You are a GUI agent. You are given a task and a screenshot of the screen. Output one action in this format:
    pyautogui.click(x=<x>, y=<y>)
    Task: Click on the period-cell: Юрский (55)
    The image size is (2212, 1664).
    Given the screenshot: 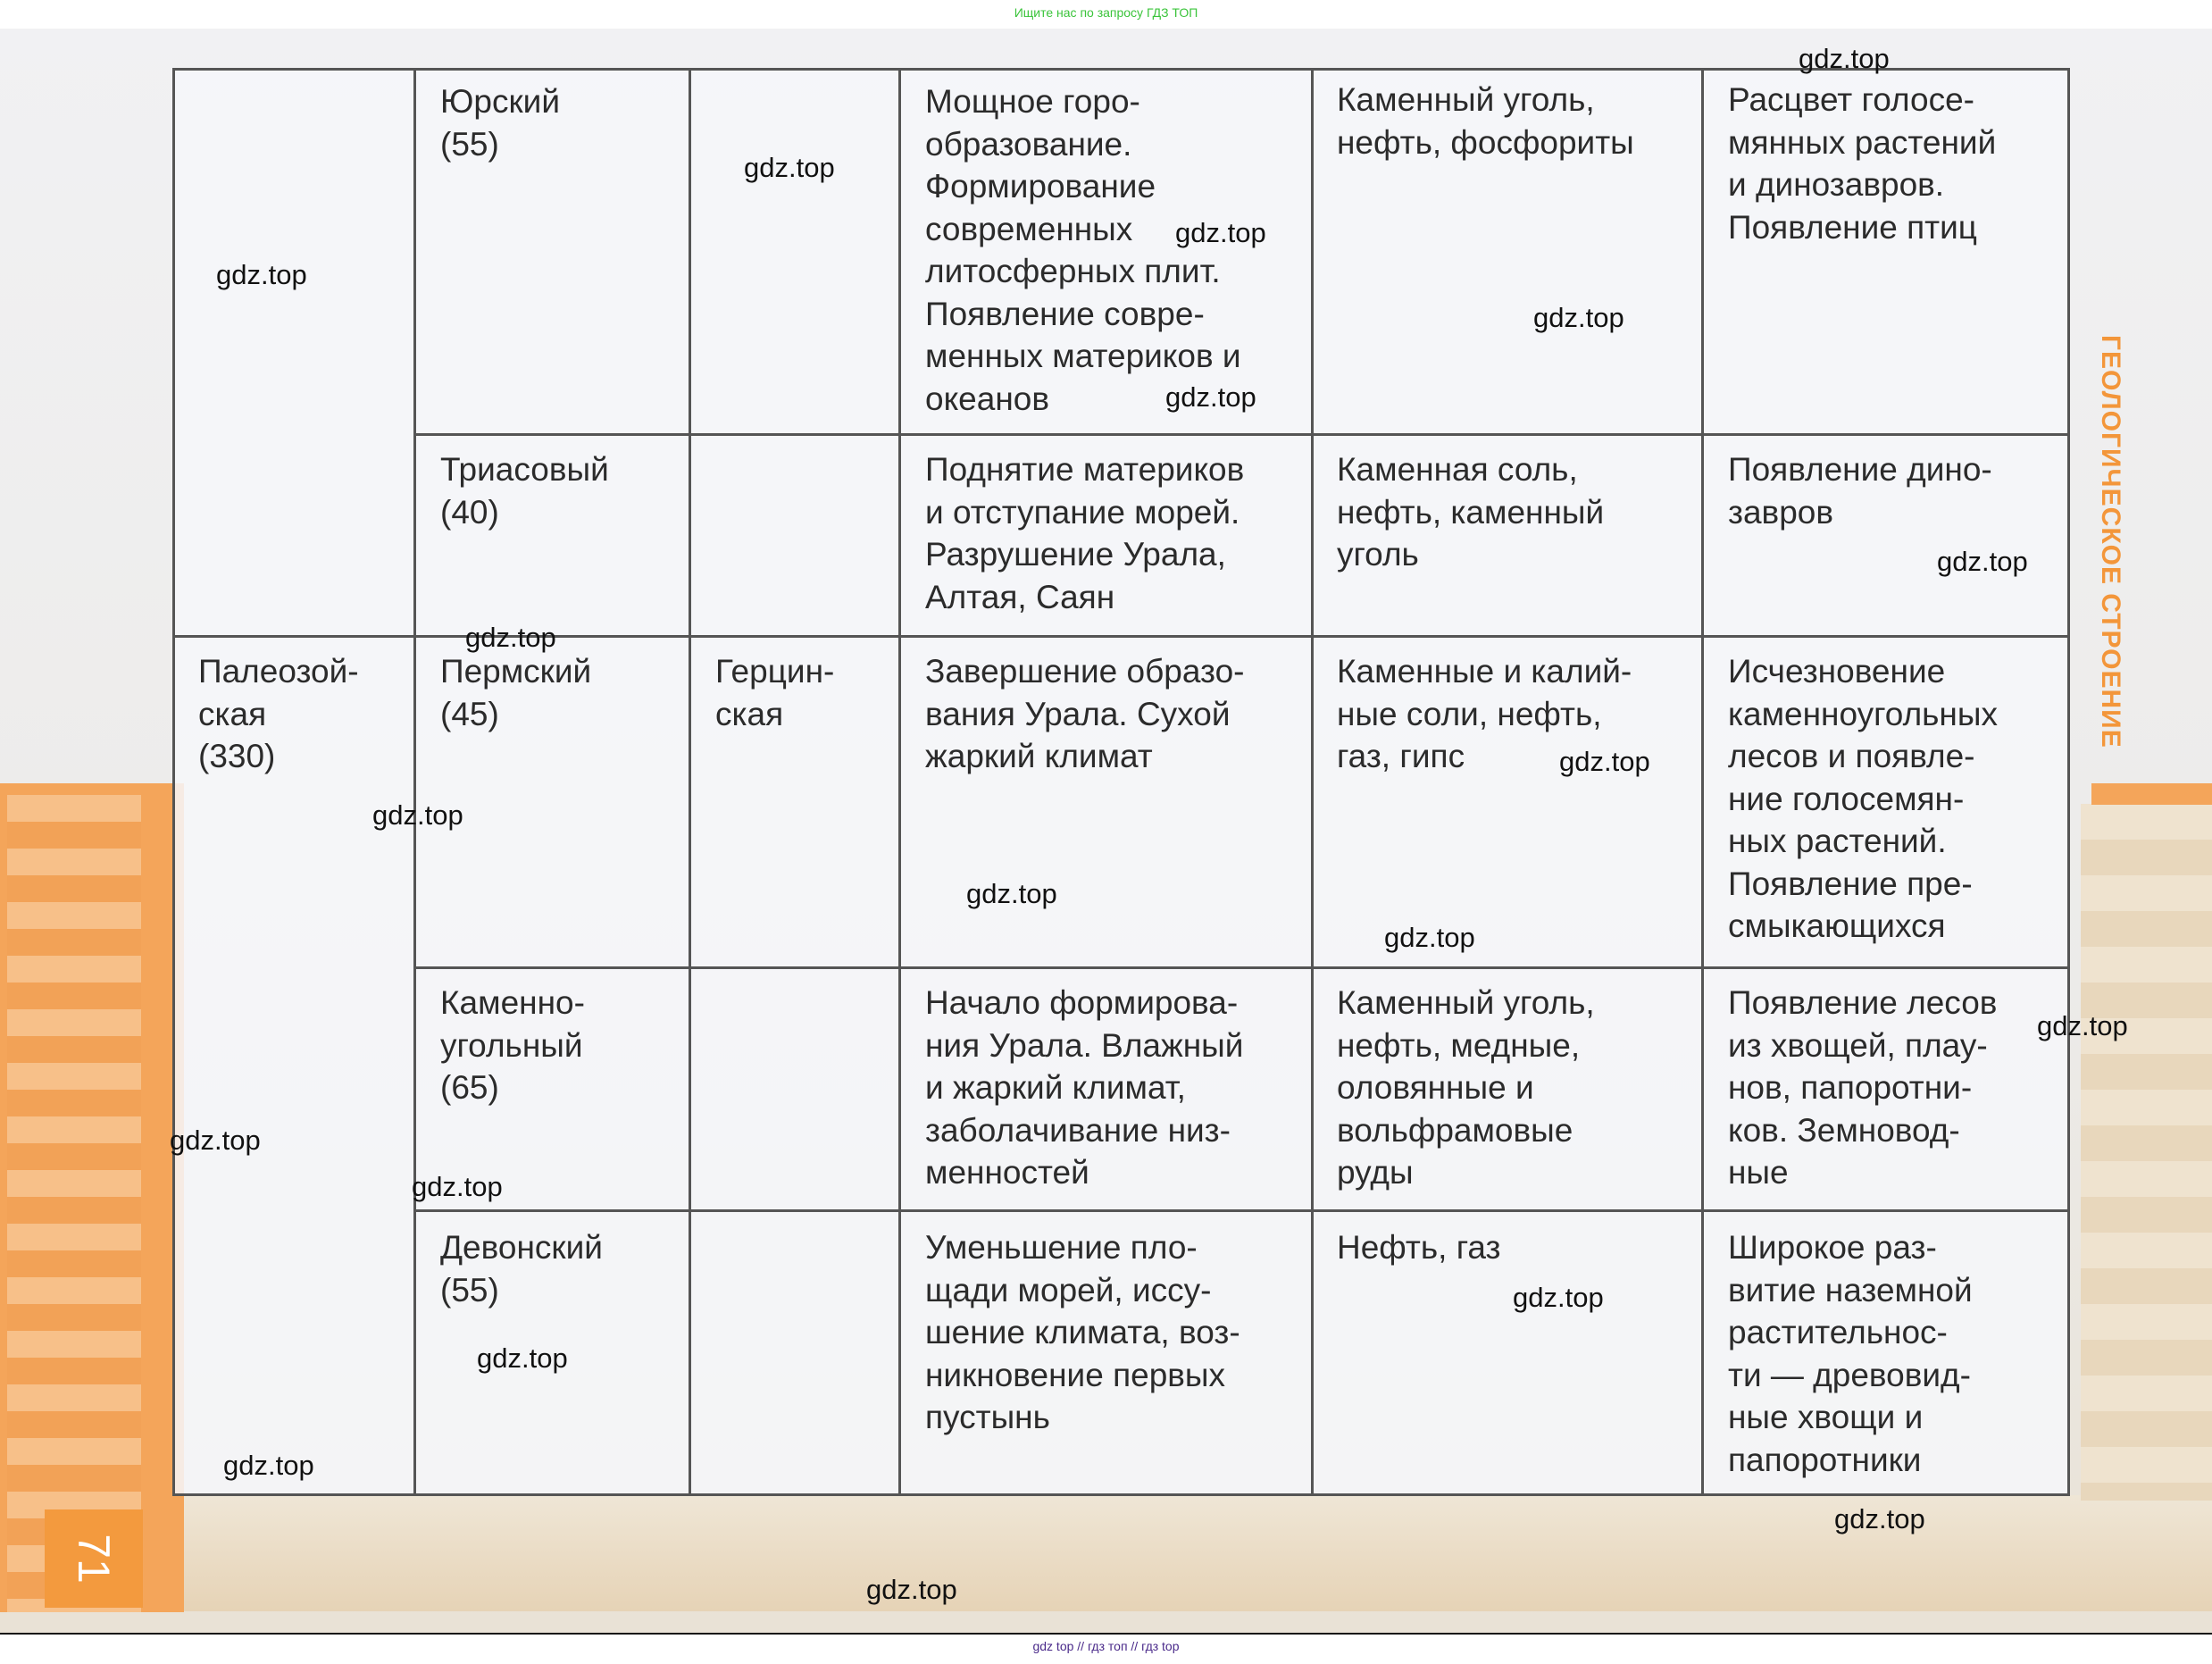 What is the action you would take?
    pyautogui.click(x=500, y=123)
    